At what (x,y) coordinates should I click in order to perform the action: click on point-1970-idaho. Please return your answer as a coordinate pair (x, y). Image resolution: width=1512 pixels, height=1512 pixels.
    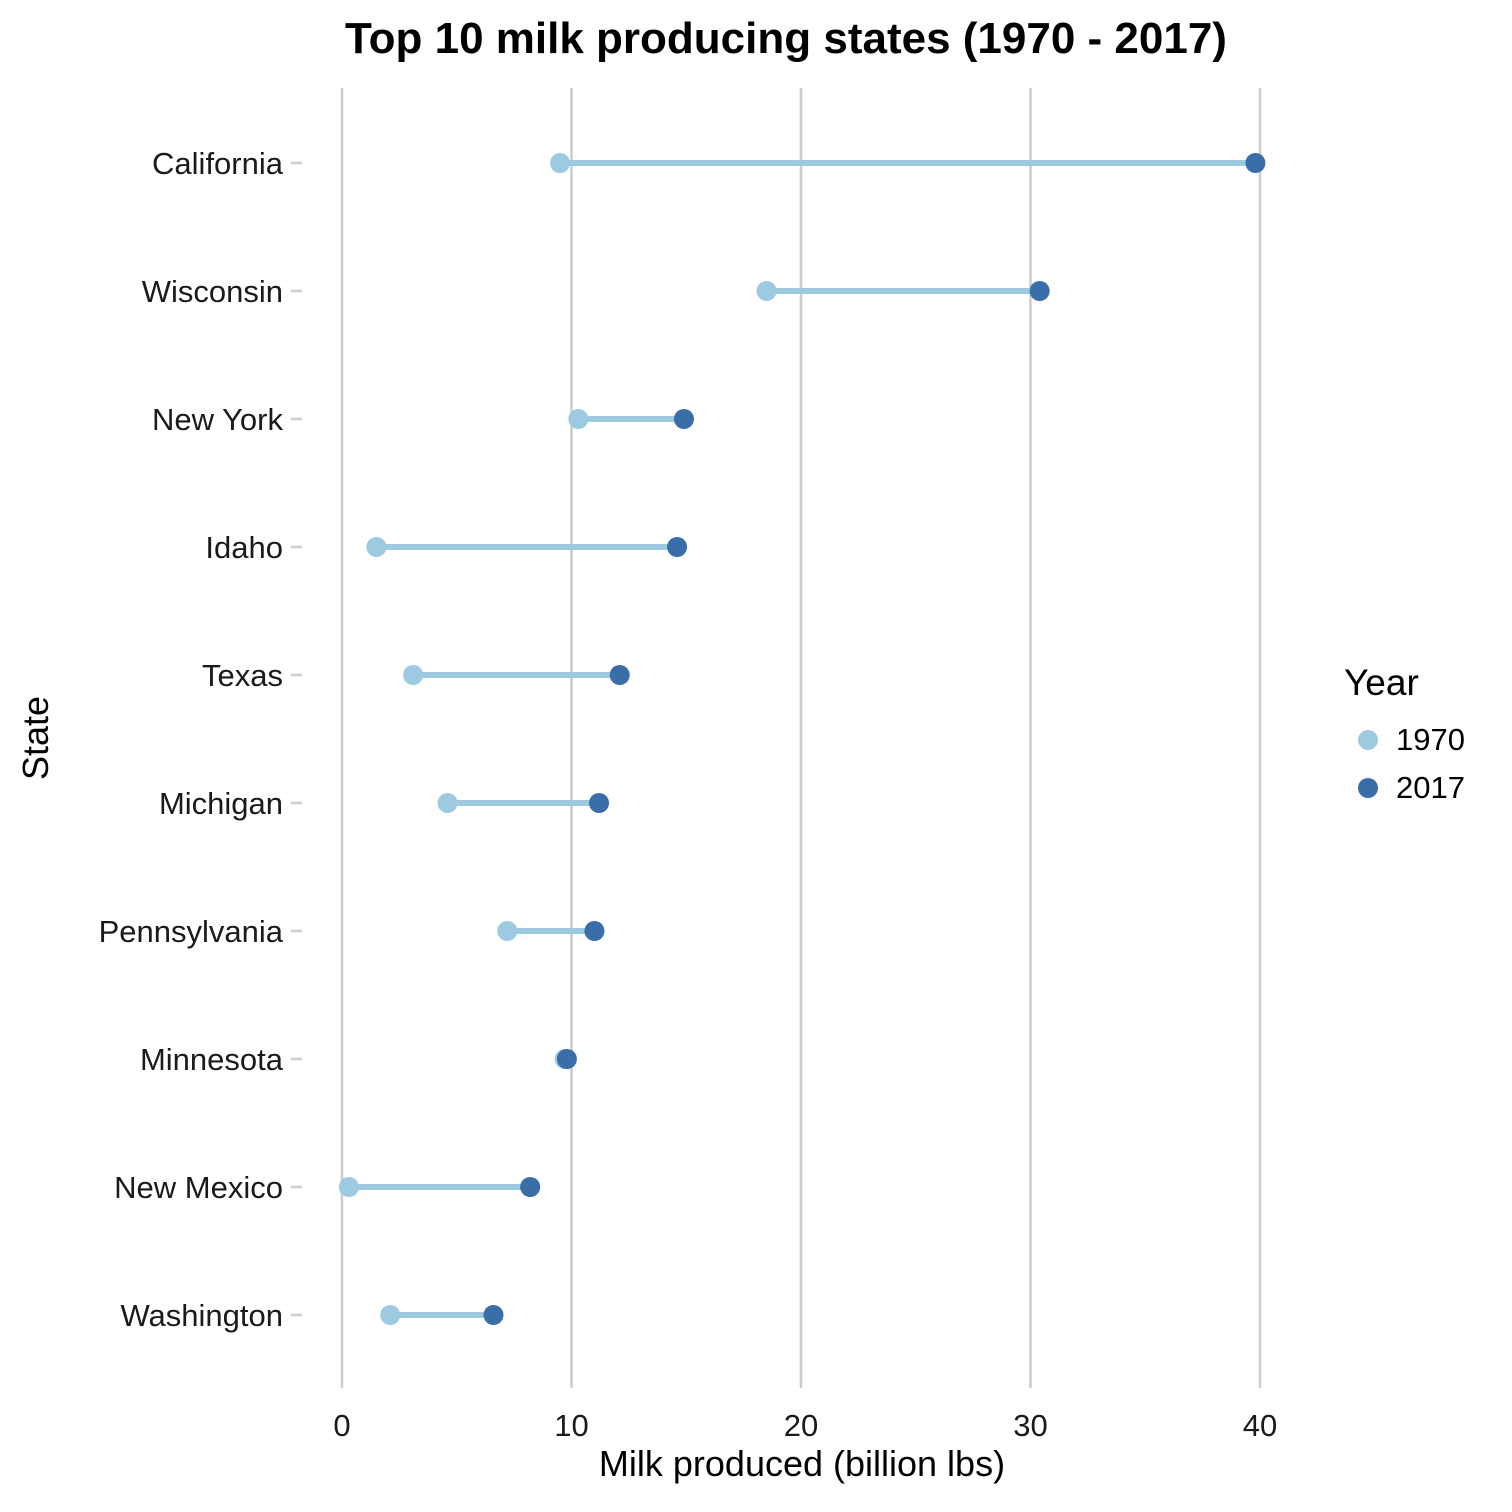
    Looking at the image, I should click on (376, 547).